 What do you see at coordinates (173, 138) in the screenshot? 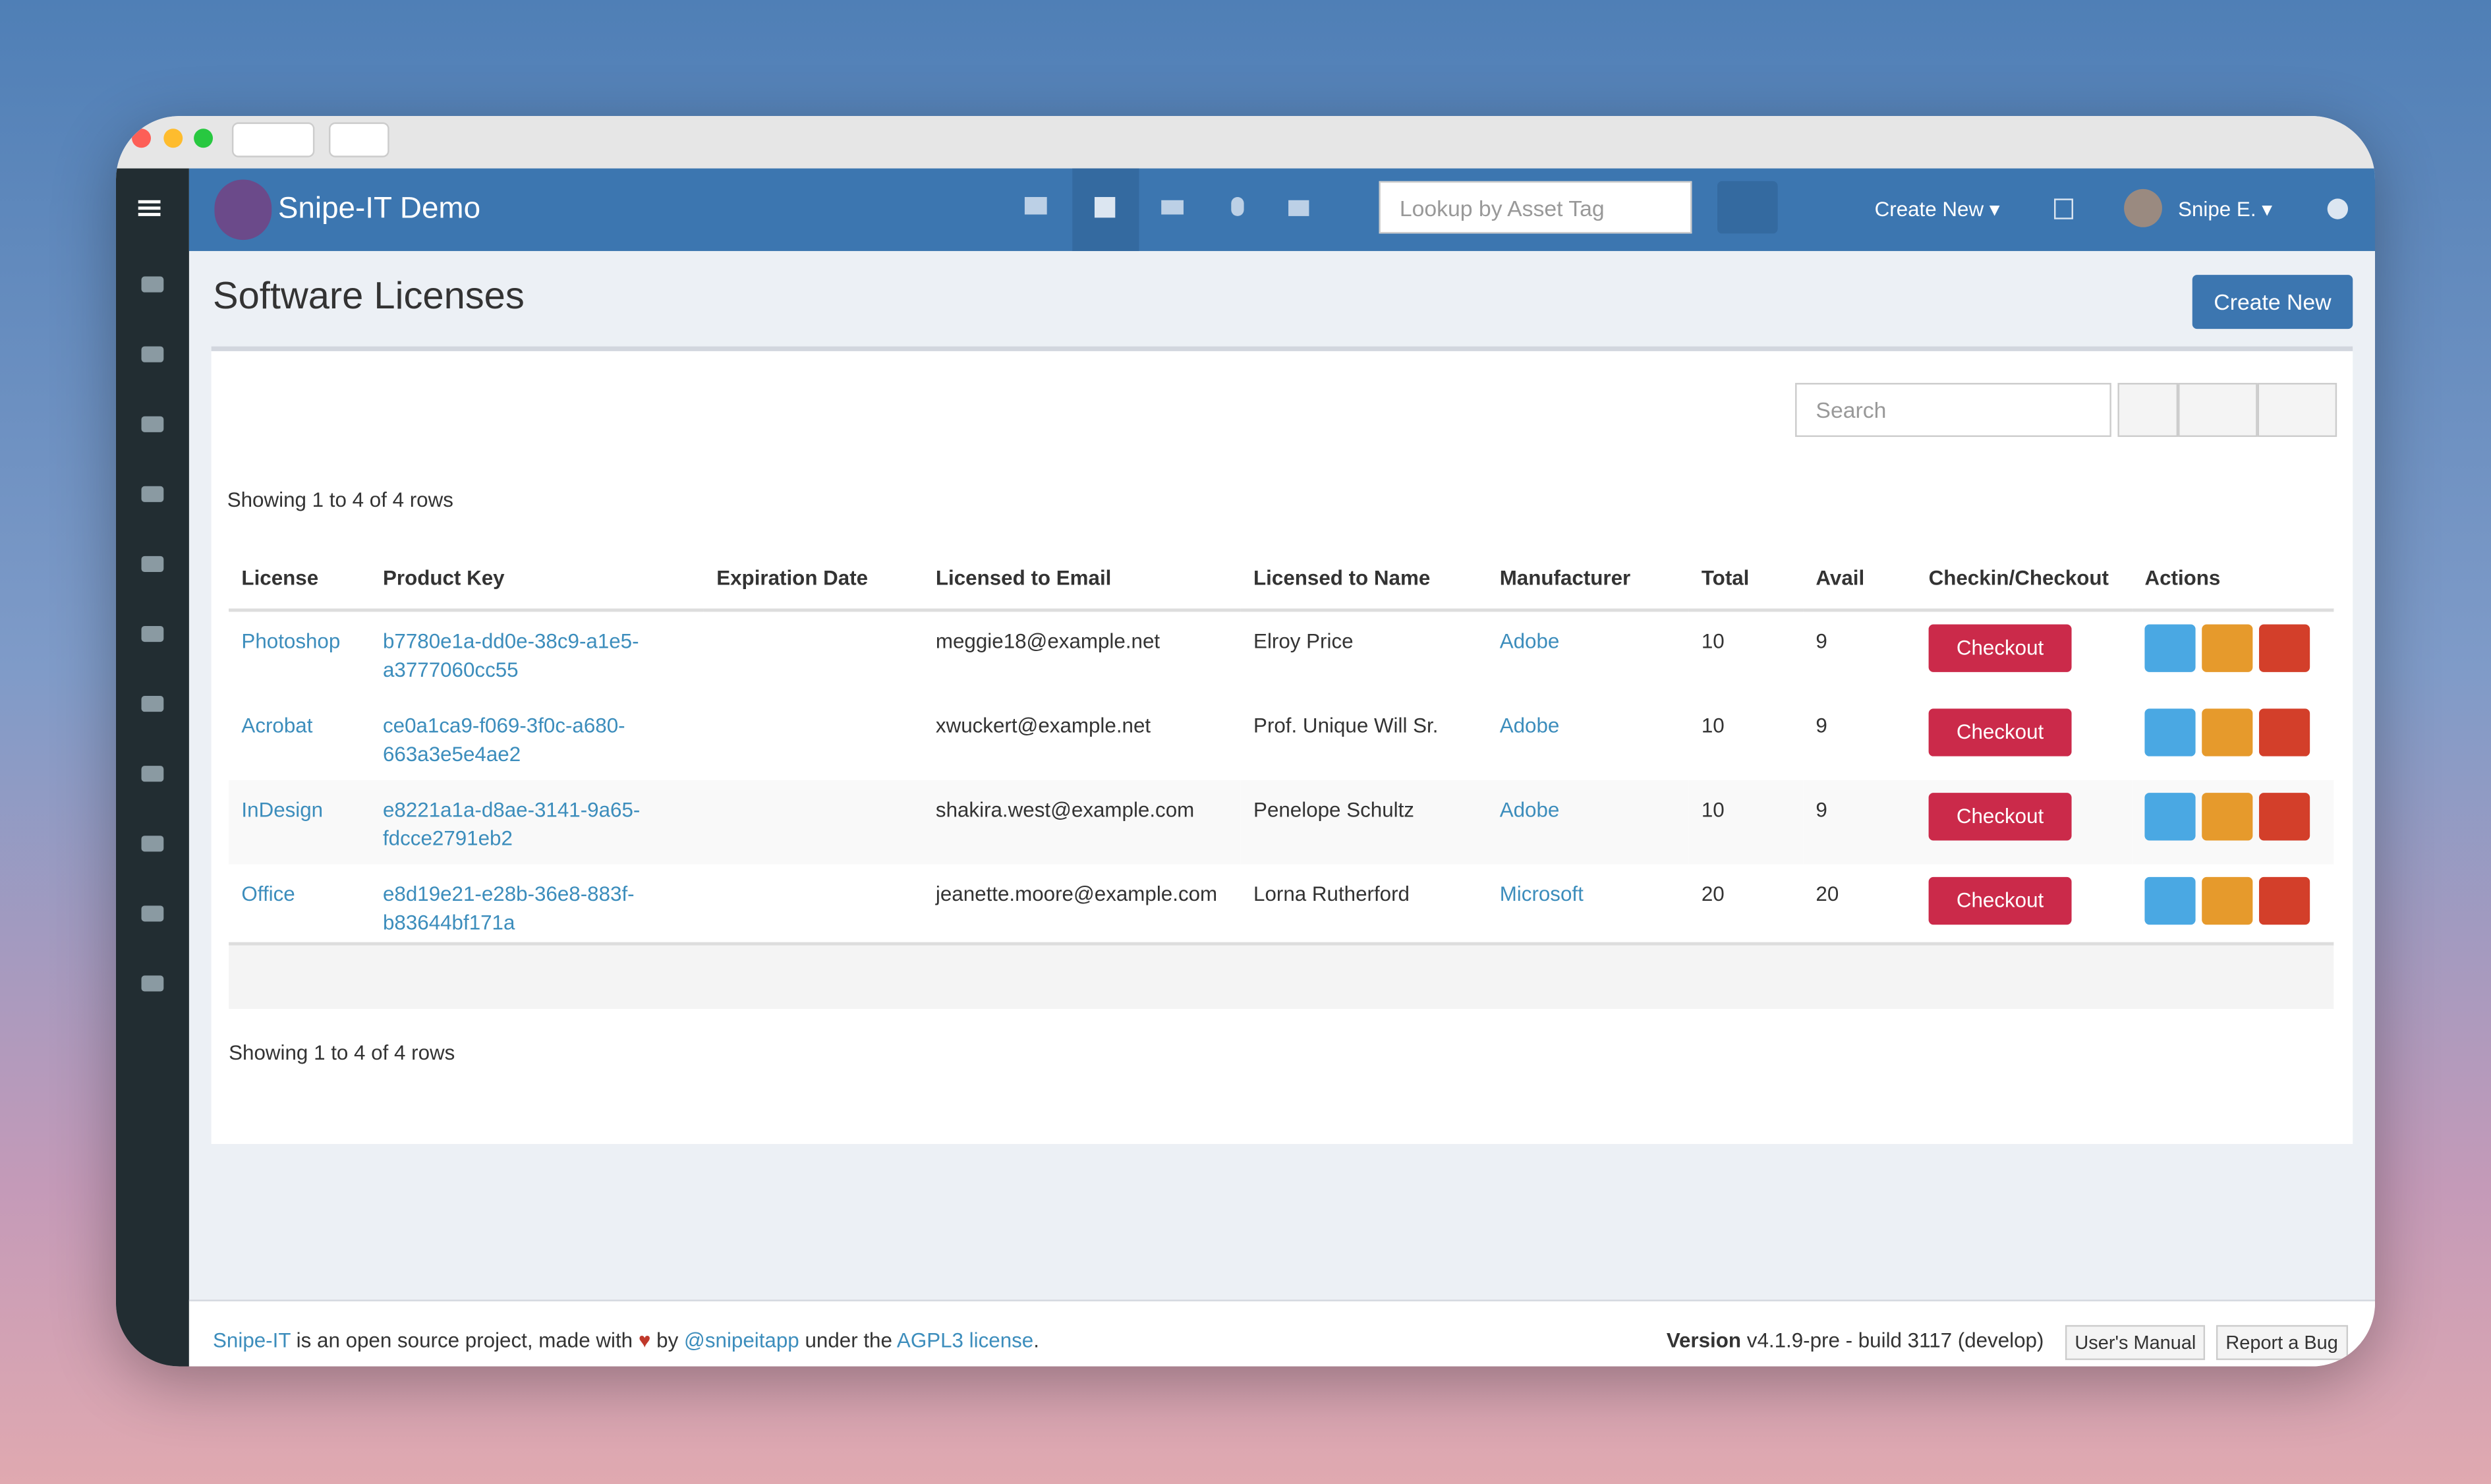
I see `min-dot` at bounding box center [173, 138].